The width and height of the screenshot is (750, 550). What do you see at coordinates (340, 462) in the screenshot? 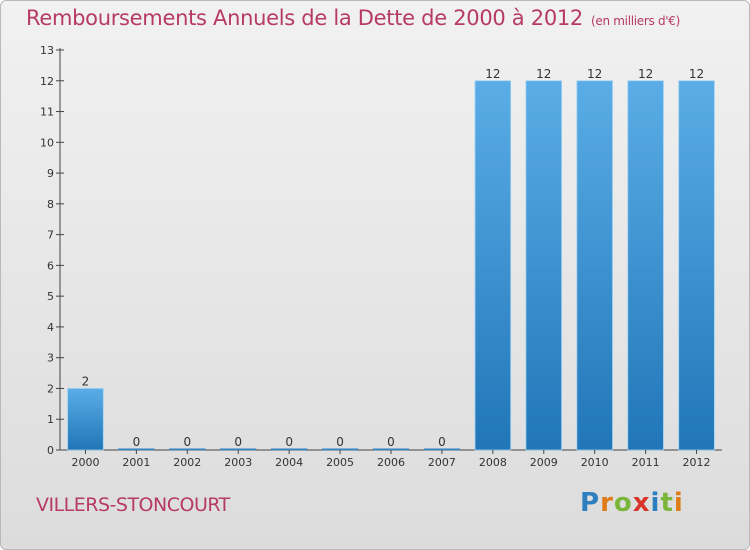
I see `x-tick-label: 2005` at bounding box center [340, 462].